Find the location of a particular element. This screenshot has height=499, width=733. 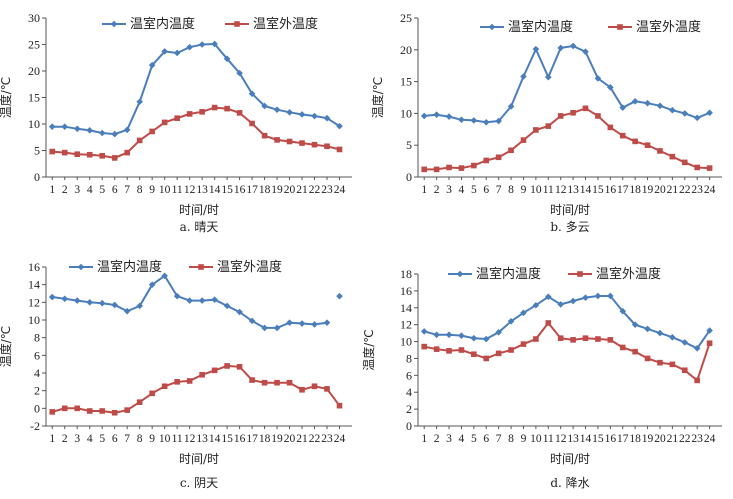

x-tick-label: 22 is located at coordinates (315, 190).